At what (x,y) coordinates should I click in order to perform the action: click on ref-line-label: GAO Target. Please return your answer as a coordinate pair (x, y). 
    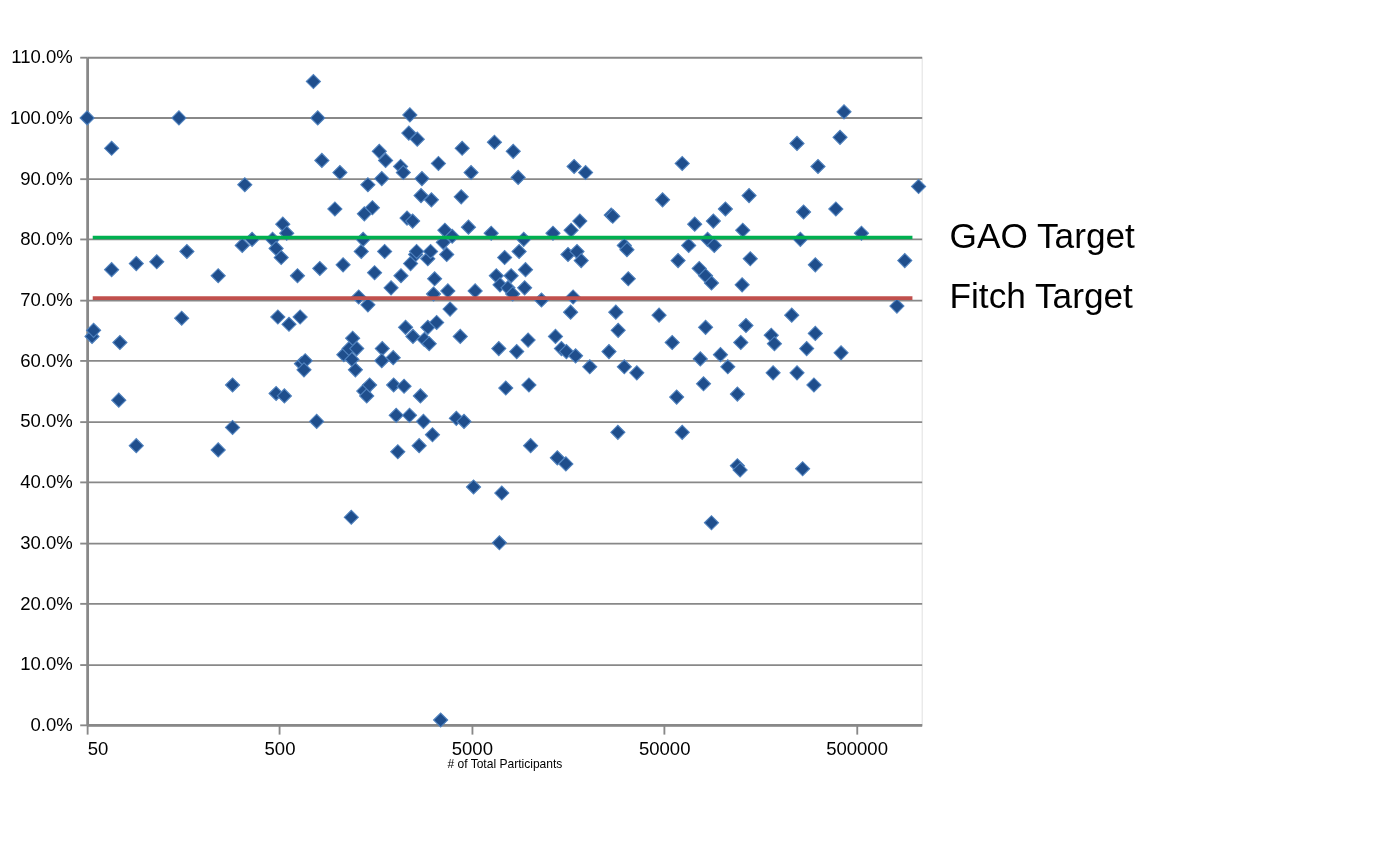
    Looking at the image, I should click on (1042, 235).